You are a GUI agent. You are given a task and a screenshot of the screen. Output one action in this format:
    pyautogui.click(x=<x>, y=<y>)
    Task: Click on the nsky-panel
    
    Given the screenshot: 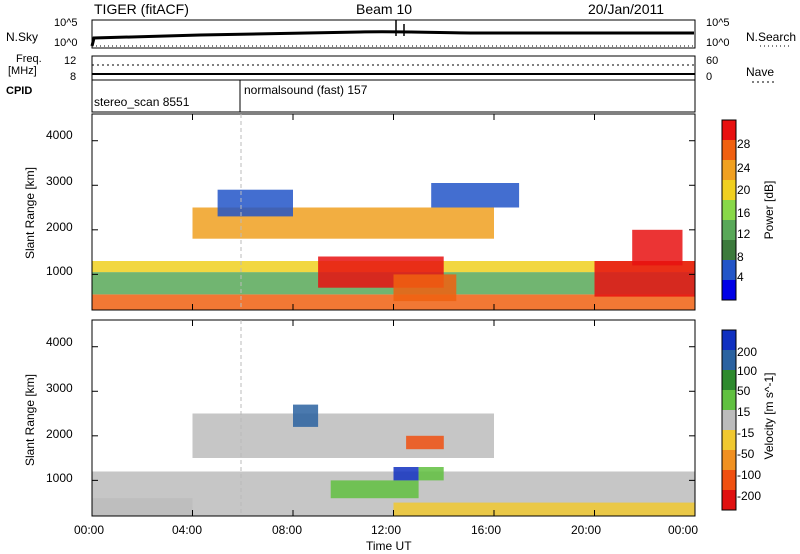 What is the action you would take?
    pyautogui.click(x=440, y=34)
    